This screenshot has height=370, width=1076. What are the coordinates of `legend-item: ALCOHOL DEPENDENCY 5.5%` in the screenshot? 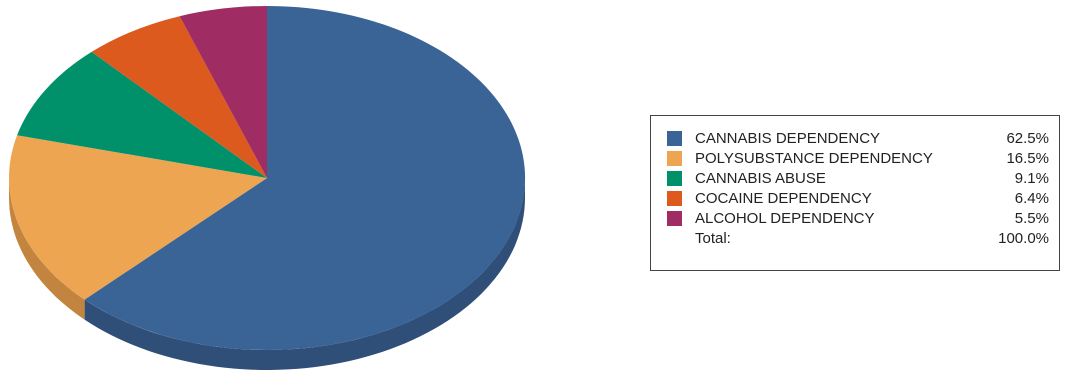 It's located at (858, 218).